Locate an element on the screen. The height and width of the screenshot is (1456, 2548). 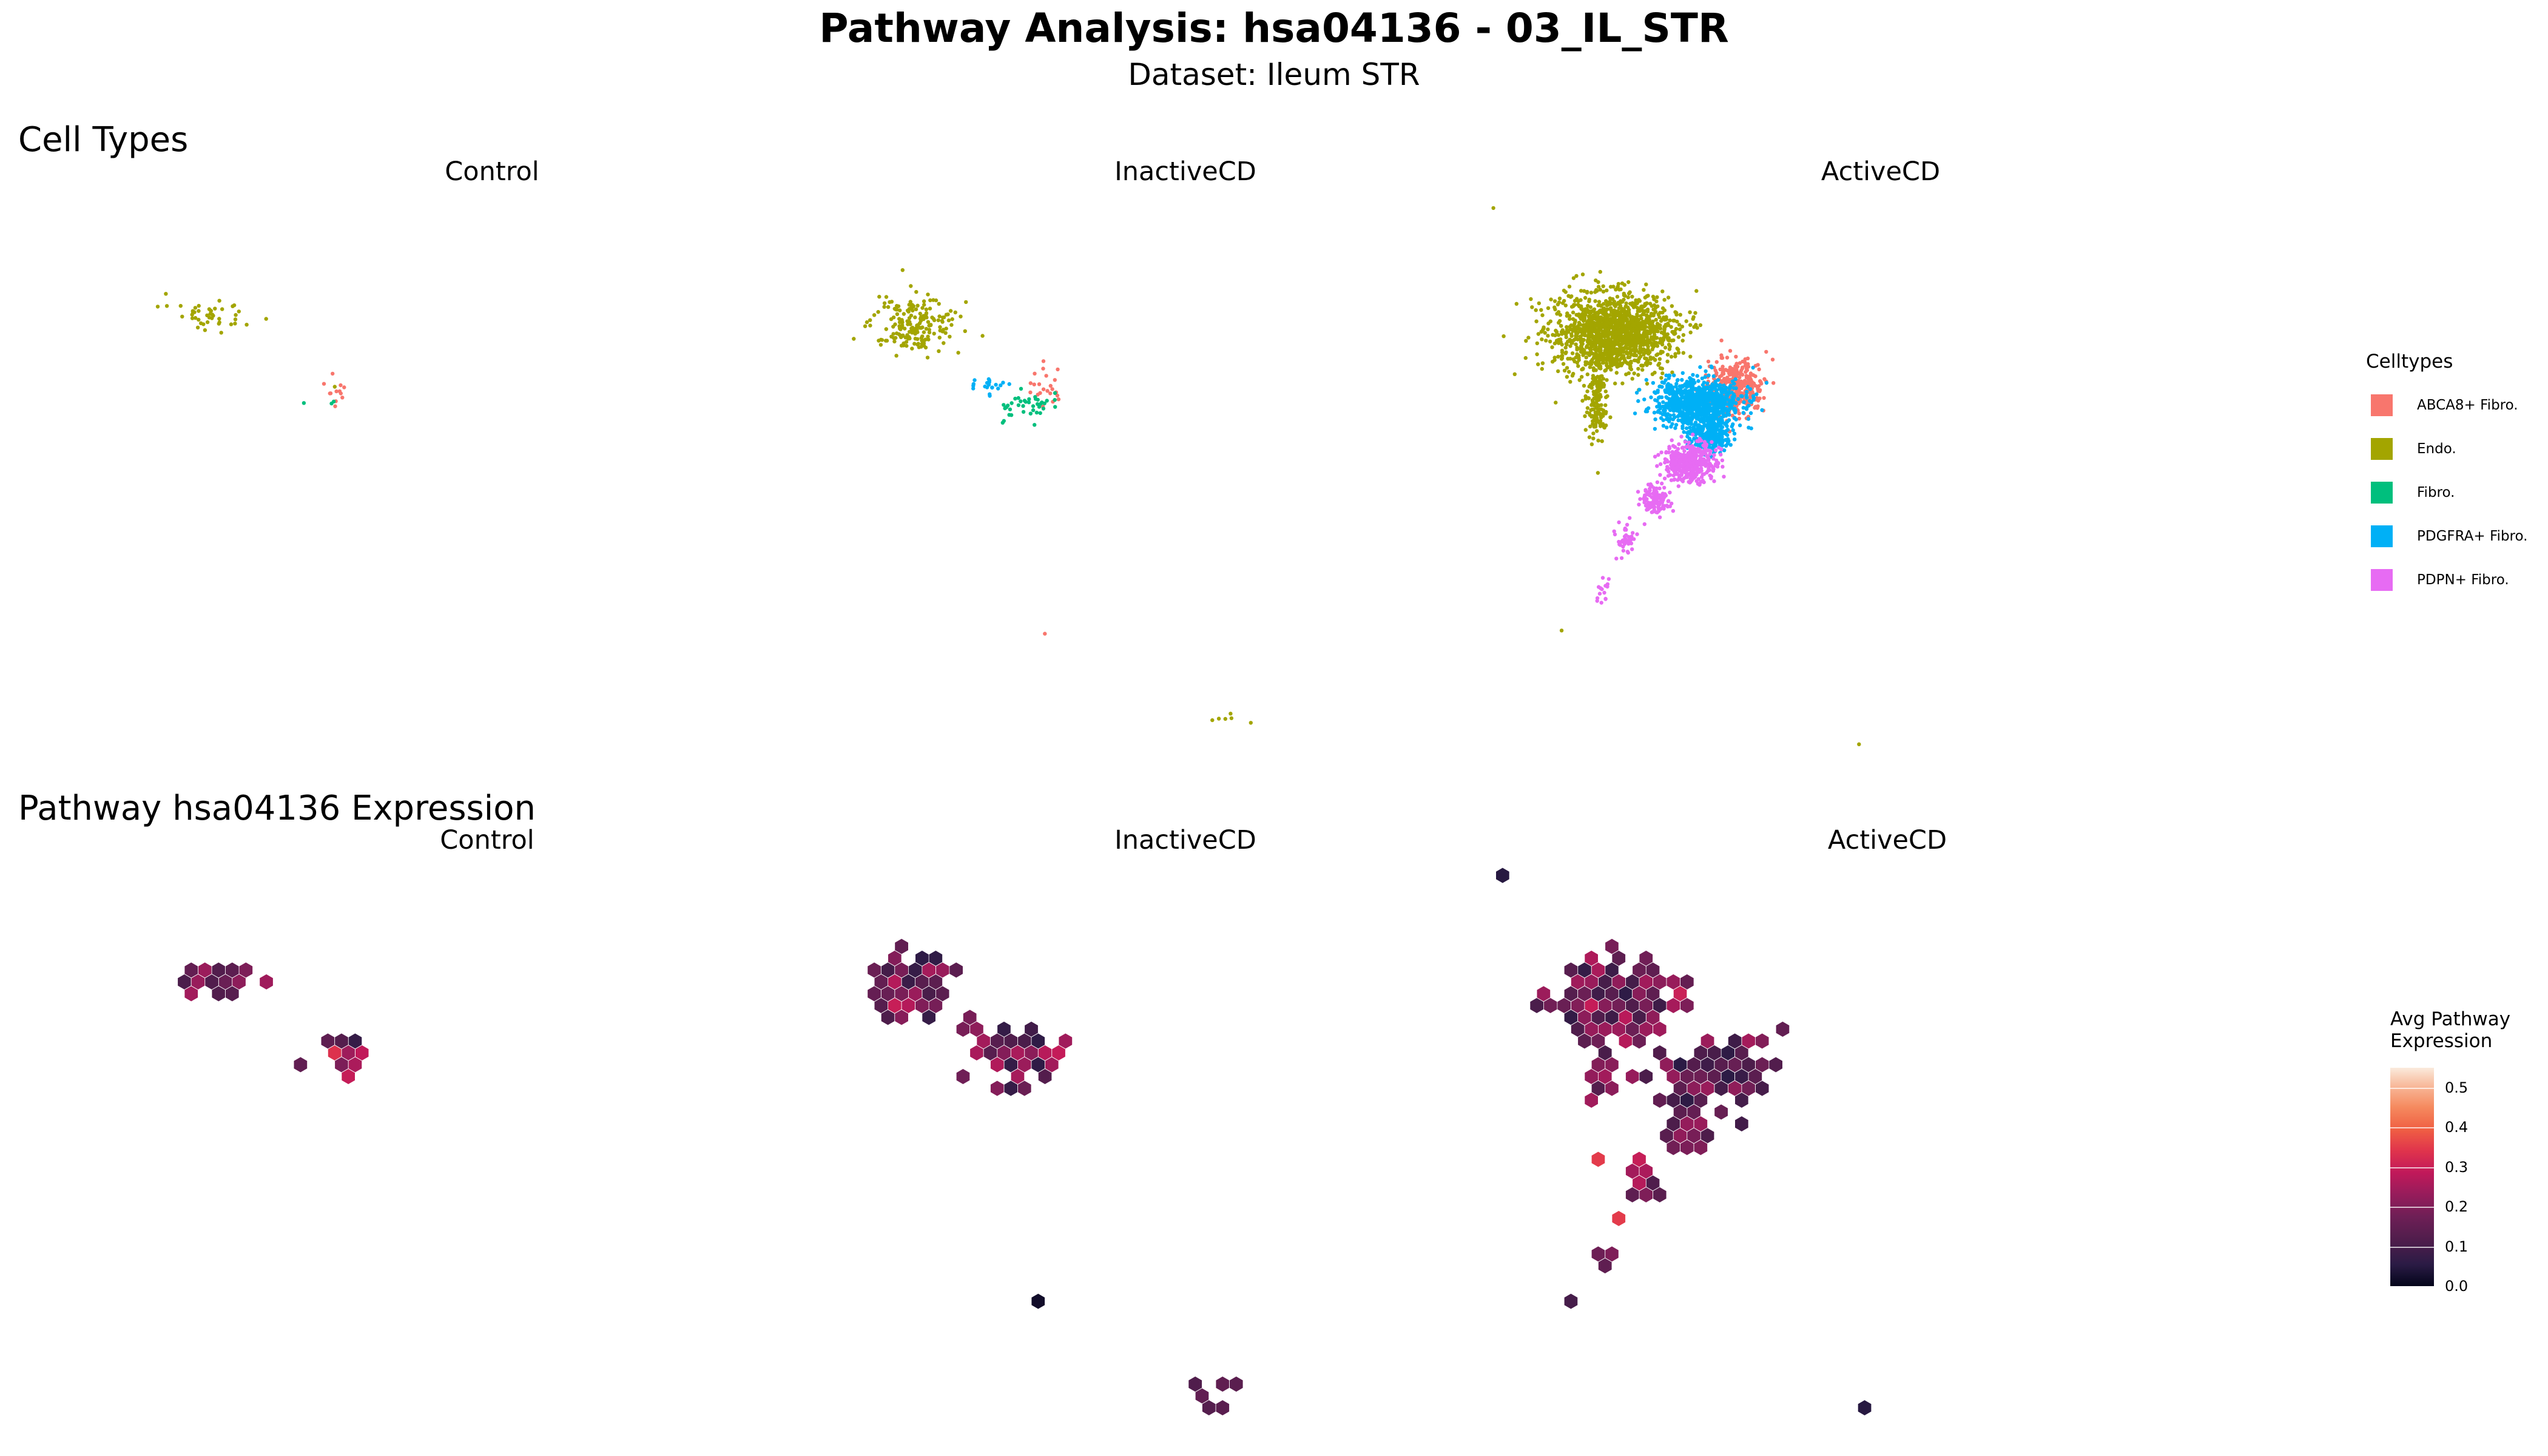
colorbar-tick-label: 0.1 is located at coordinates (2457, 1246).